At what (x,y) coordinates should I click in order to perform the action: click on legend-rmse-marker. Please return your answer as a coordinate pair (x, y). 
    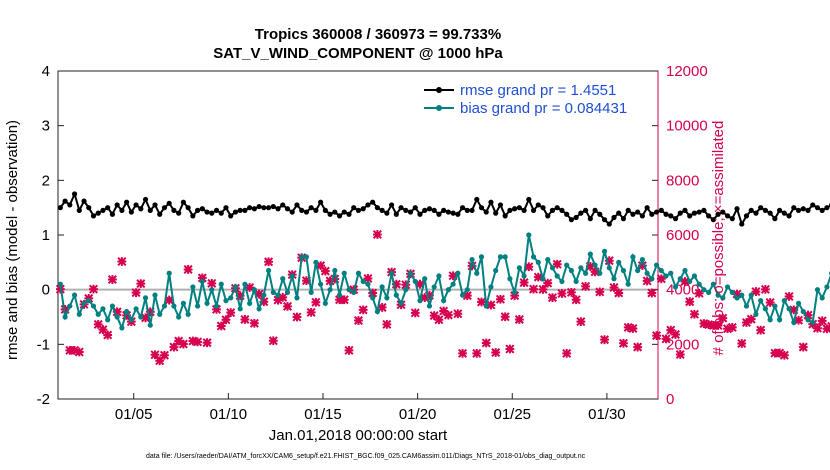
    Looking at the image, I should click on (439, 90).